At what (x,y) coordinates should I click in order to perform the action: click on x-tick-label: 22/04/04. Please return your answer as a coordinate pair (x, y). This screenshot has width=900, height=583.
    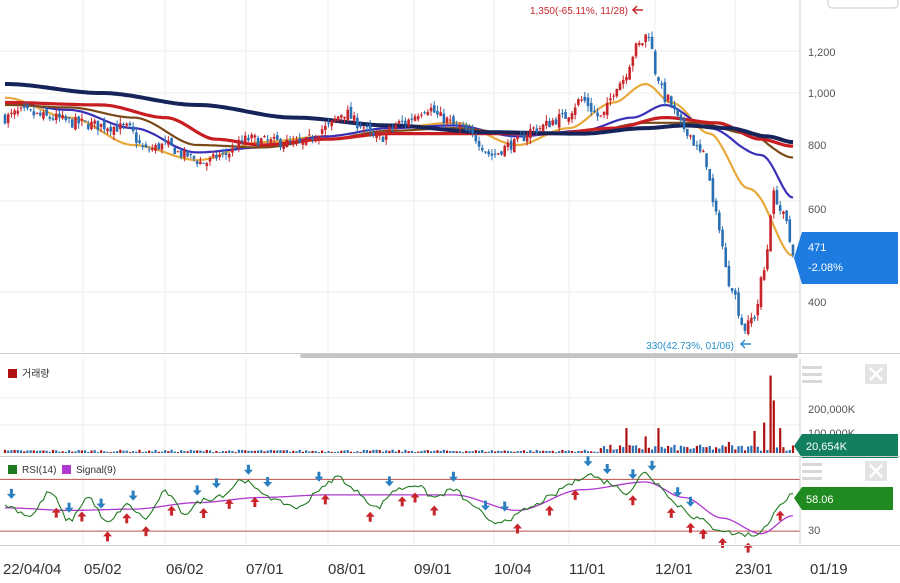
    Looking at the image, I should click on (32, 569).